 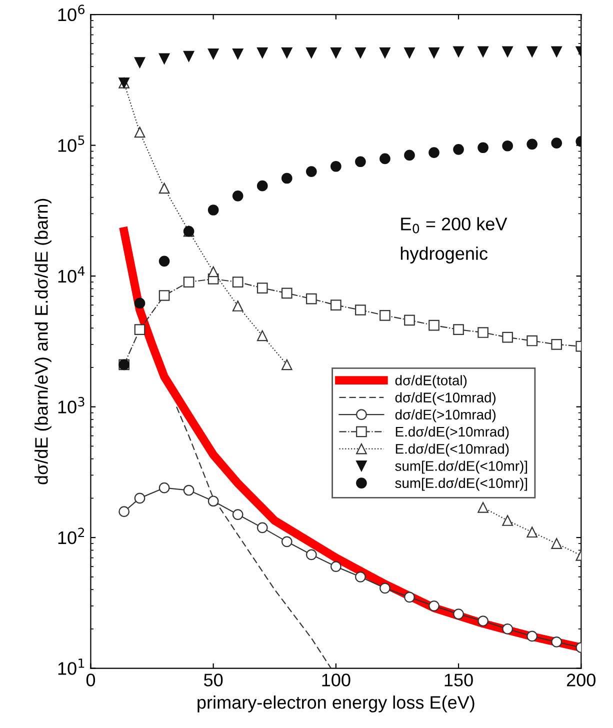 I want to click on legend-label: dσ/dE(>10mrad), so click(x=445, y=415).